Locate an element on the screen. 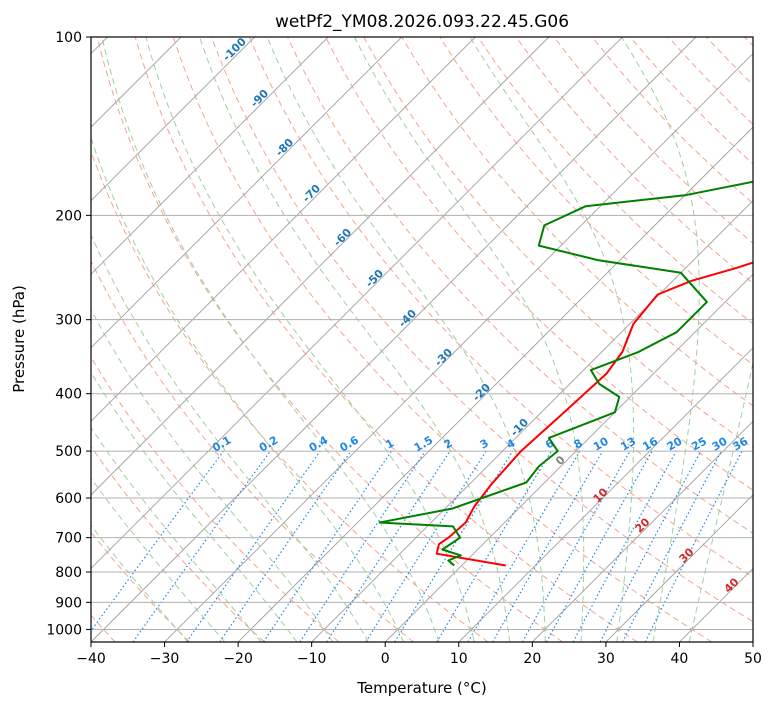 The height and width of the screenshot is (708, 775). isotherm-label-cold: -40 is located at coordinates (407, 318).